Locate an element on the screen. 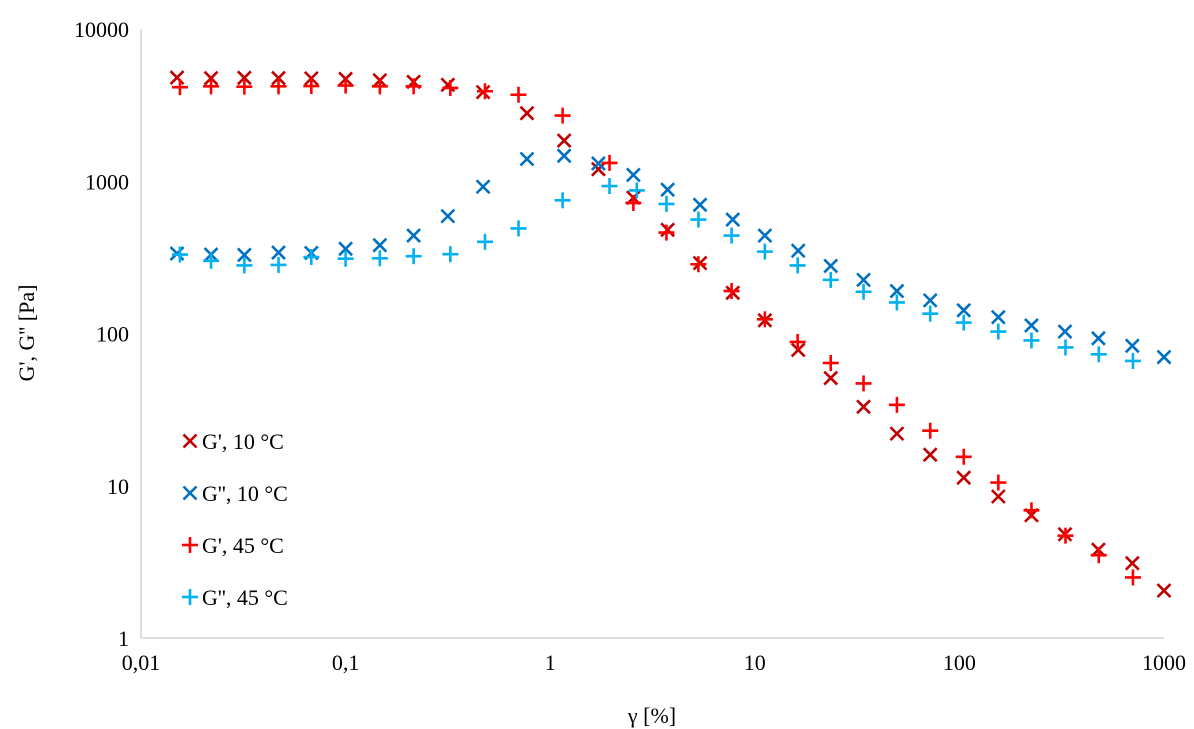  x-tick-labels: 0,01 0,1 1 10 100 1000 is located at coordinates (654, 662).